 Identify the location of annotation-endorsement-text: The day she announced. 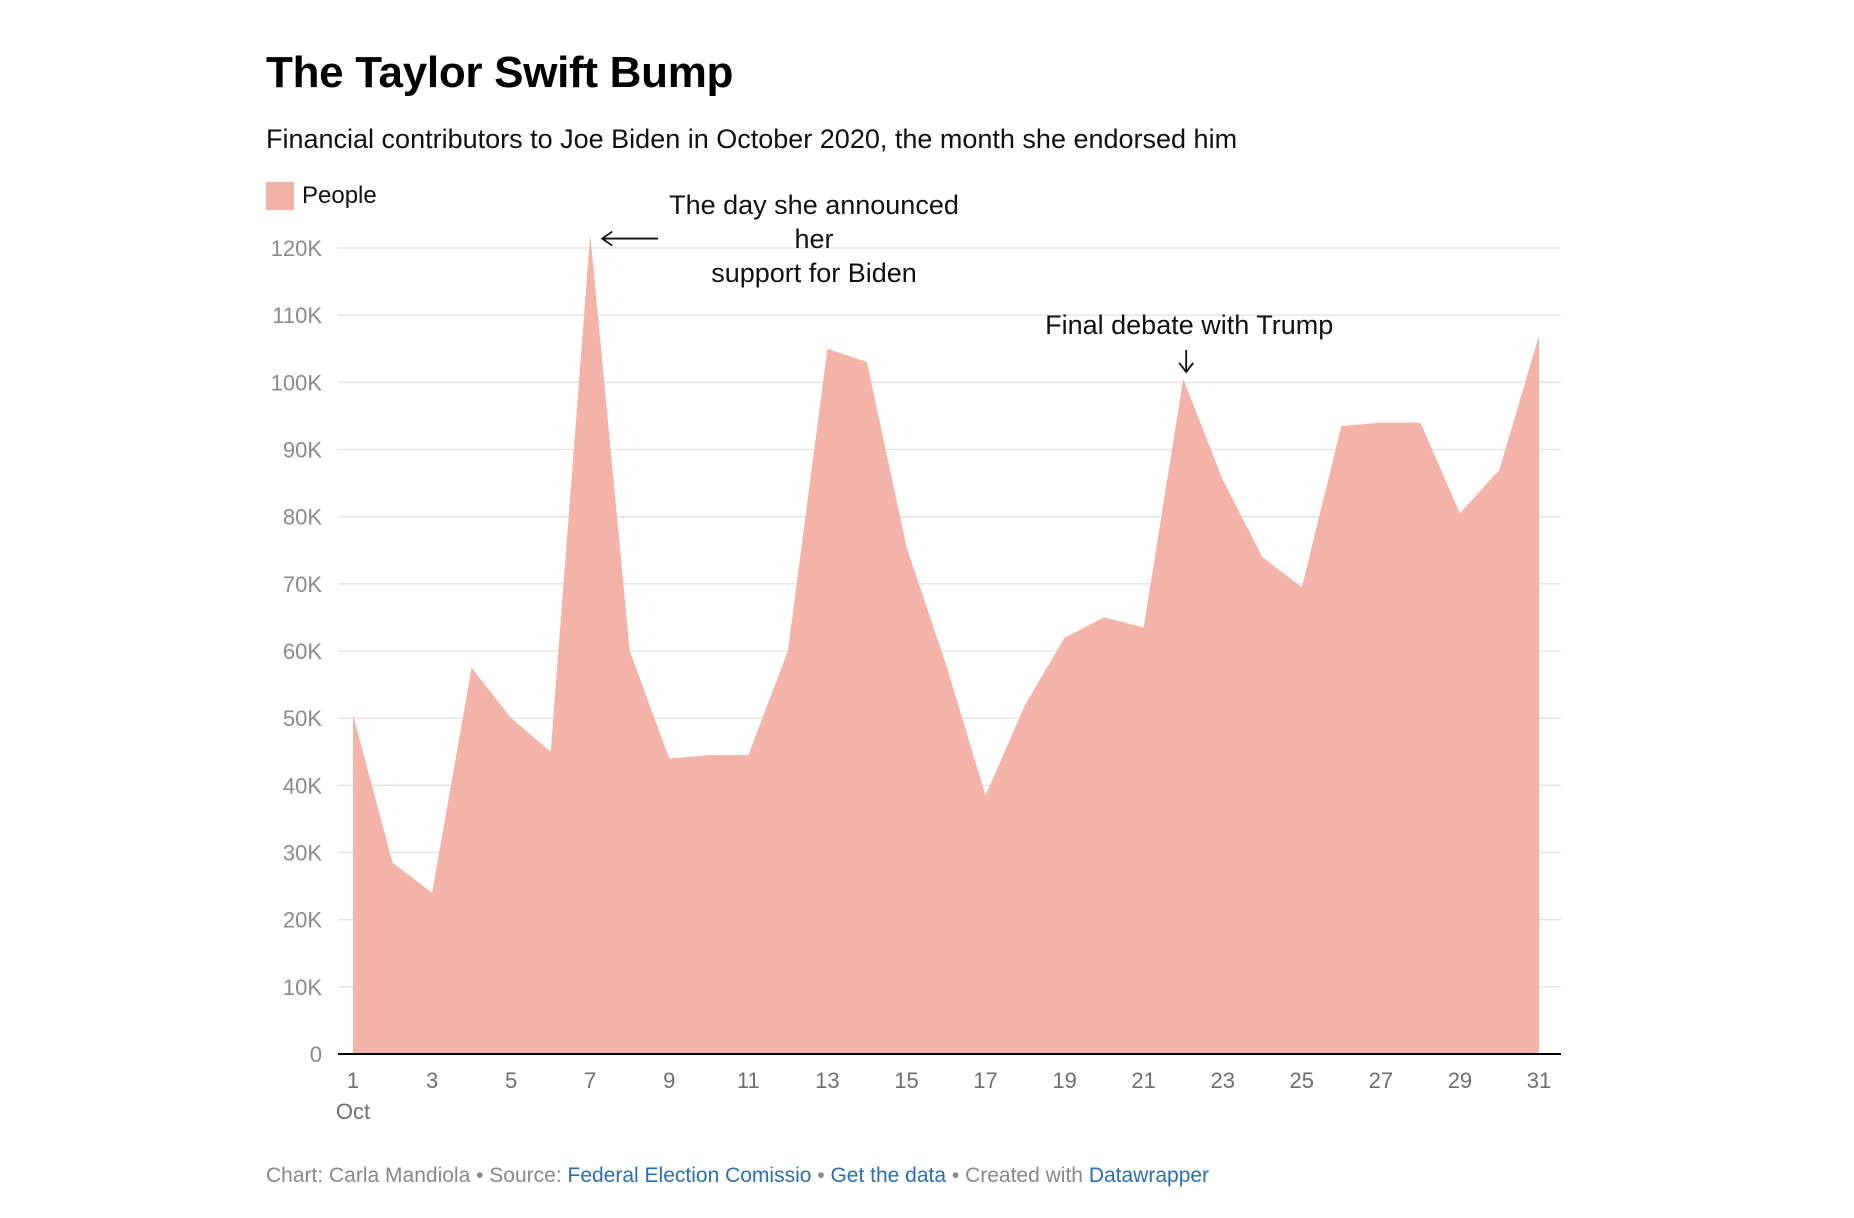
(814, 205).